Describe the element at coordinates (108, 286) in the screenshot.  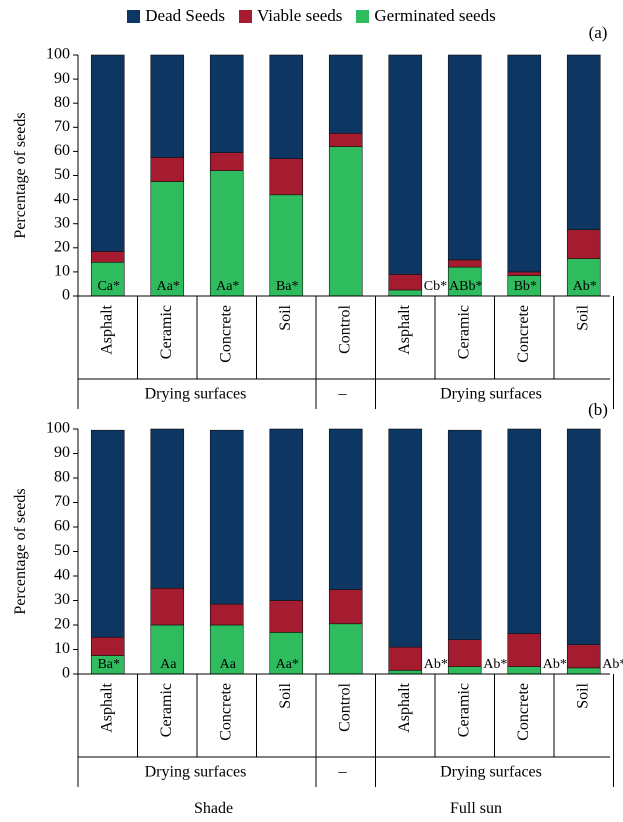
I see `bar-annotation: Ca*` at that location.